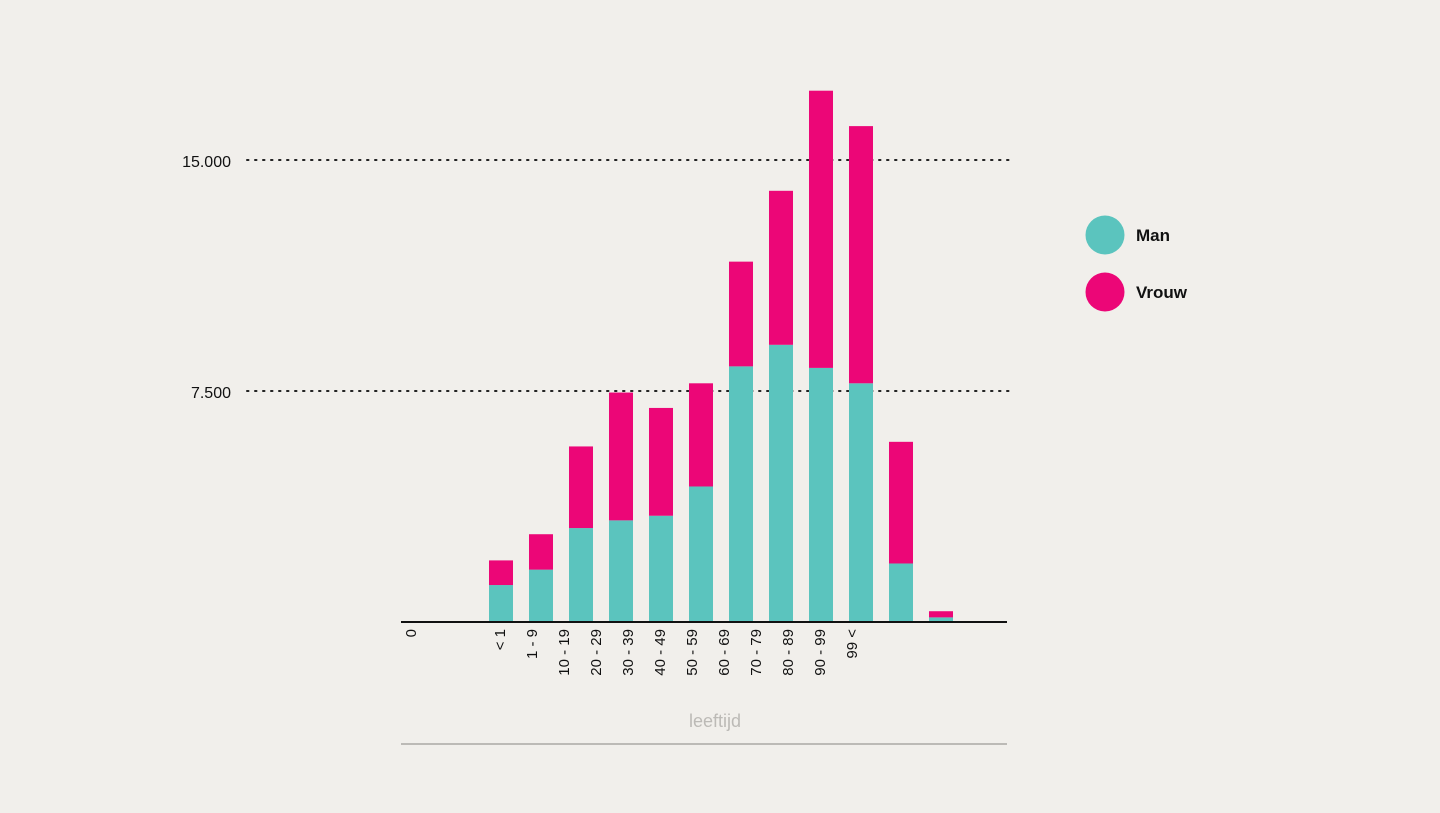 The height and width of the screenshot is (813, 1440). I want to click on y-tick-label: 15.000, so click(206, 162).